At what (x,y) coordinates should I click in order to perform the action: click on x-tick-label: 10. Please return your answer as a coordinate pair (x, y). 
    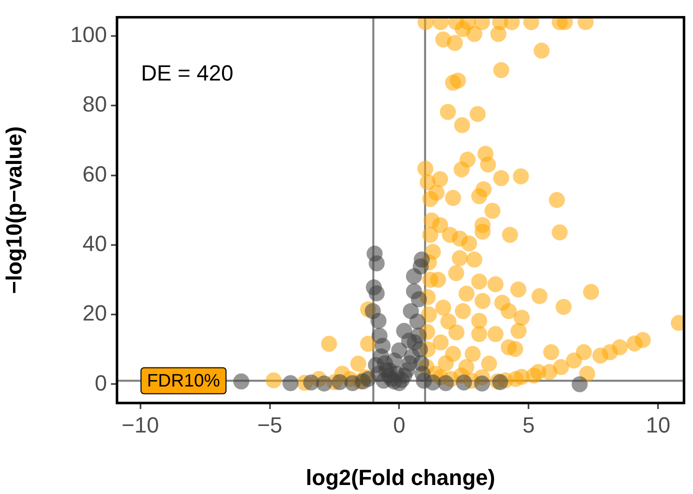
    Looking at the image, I should click on (658, 425).